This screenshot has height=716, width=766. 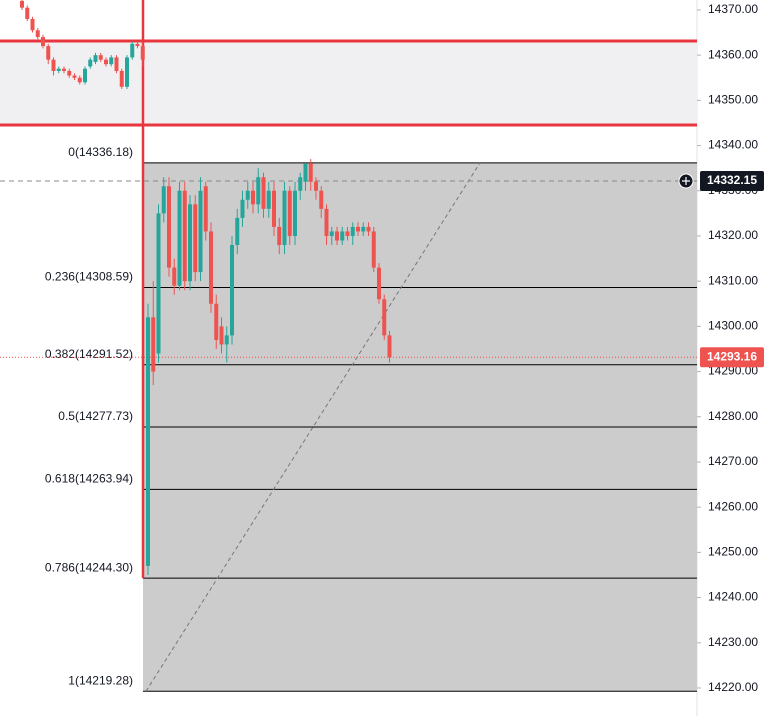 What do you see at coordinates (100, 680) in the screenshot?
I see `fib-level-label: 1(14219.28)` at bounding box center [100, 680].